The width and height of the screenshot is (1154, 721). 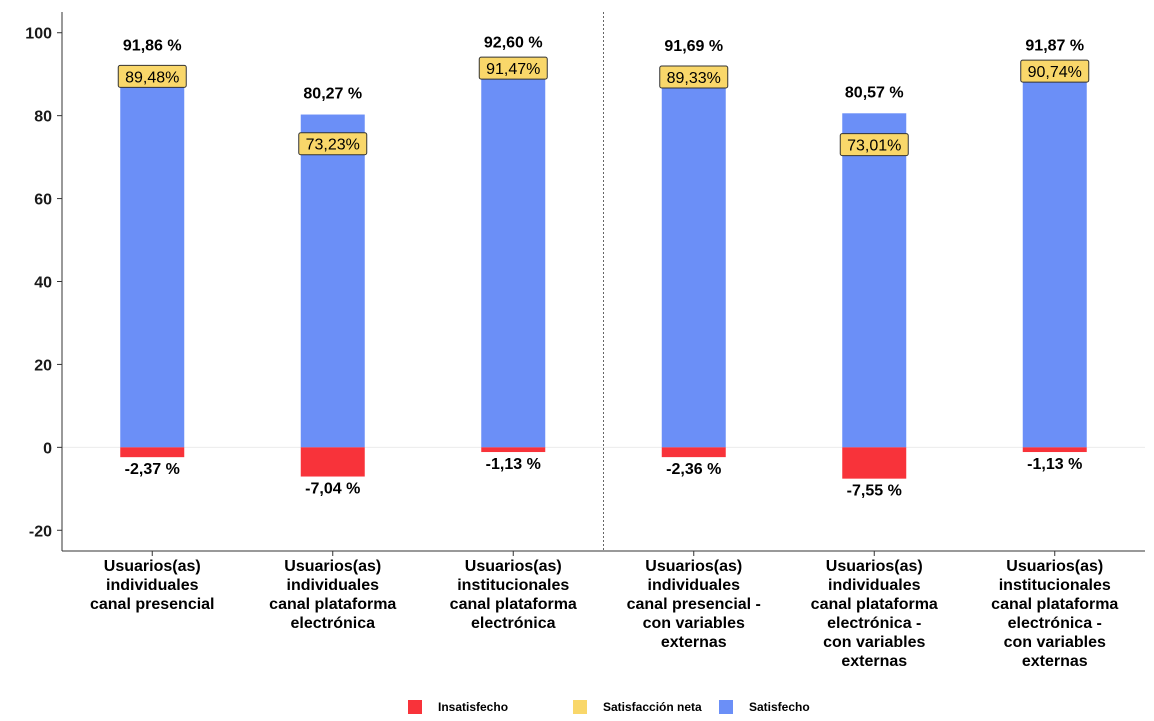 What do you see at coordinates (38, 34) in the screenshot?
I see `y-tick-label: 100` at bounding box center [38, 34].